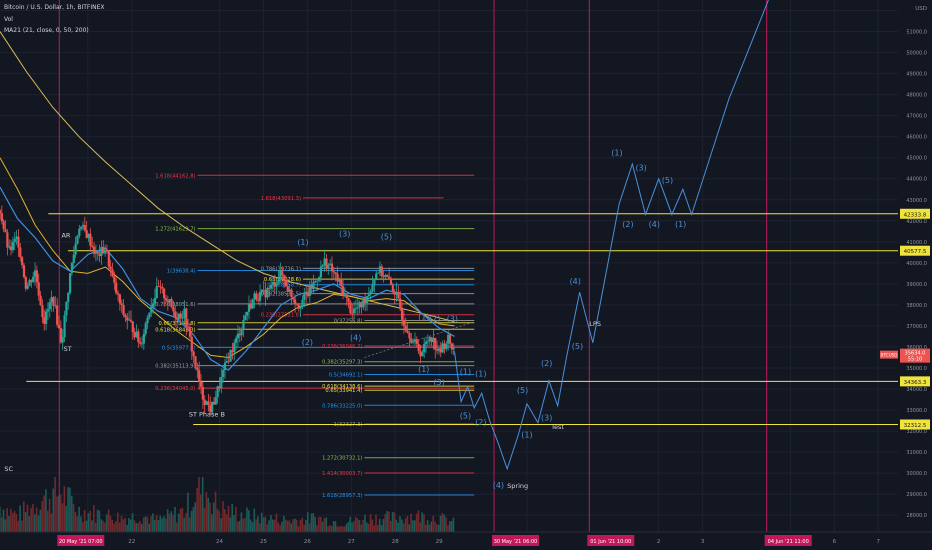 Image resolution: width=932 pixels, height=550 pixels. Describe the element at coordinates (8, 19) in the screenshot. I see `volume-indicator-label: Vol` at that location.